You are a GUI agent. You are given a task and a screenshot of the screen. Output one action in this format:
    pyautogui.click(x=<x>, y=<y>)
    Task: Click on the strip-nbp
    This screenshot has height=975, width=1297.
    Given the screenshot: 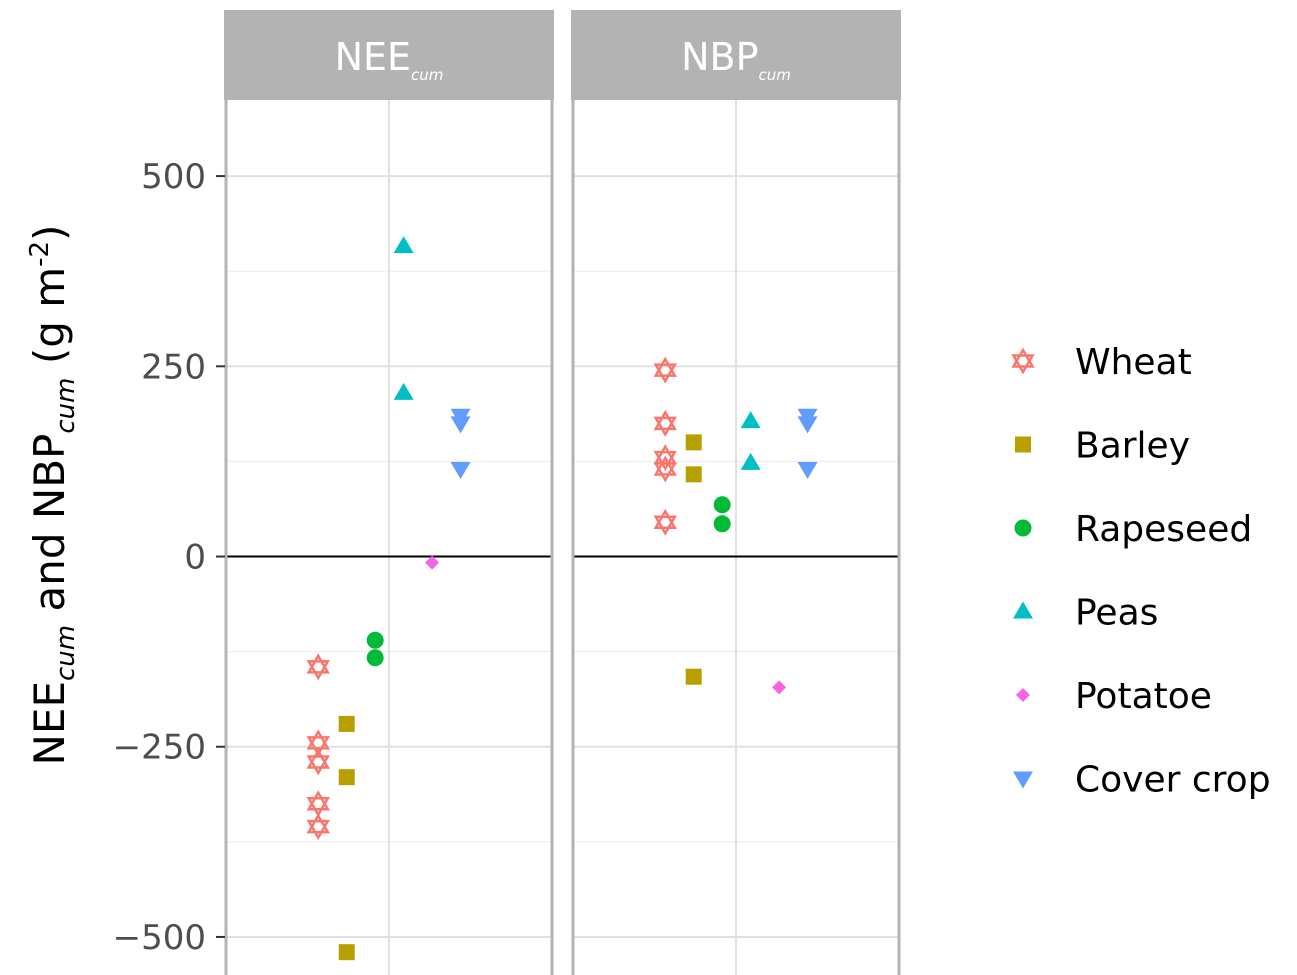 What is the action you would take?
    pyautogui.click(x=736, y=55)
    